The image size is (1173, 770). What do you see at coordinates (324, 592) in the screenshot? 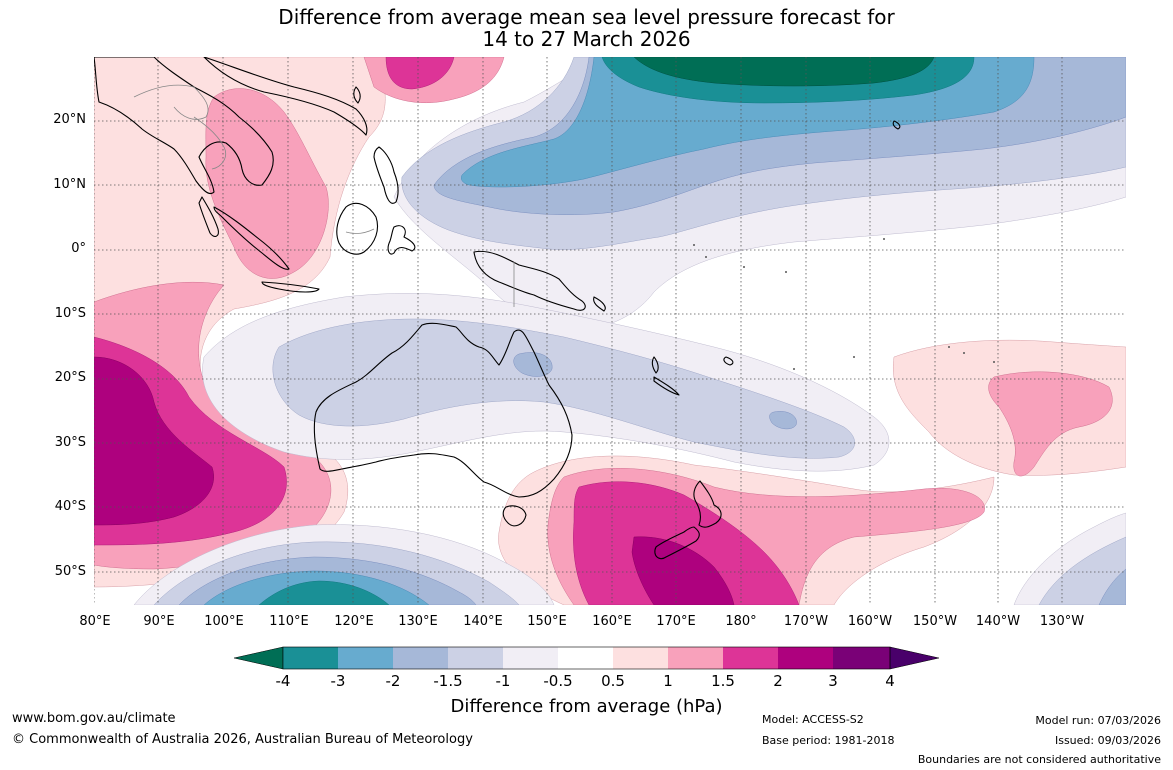
I see `southern-ocean-neg-3-region` at bounding box center [324, 592].